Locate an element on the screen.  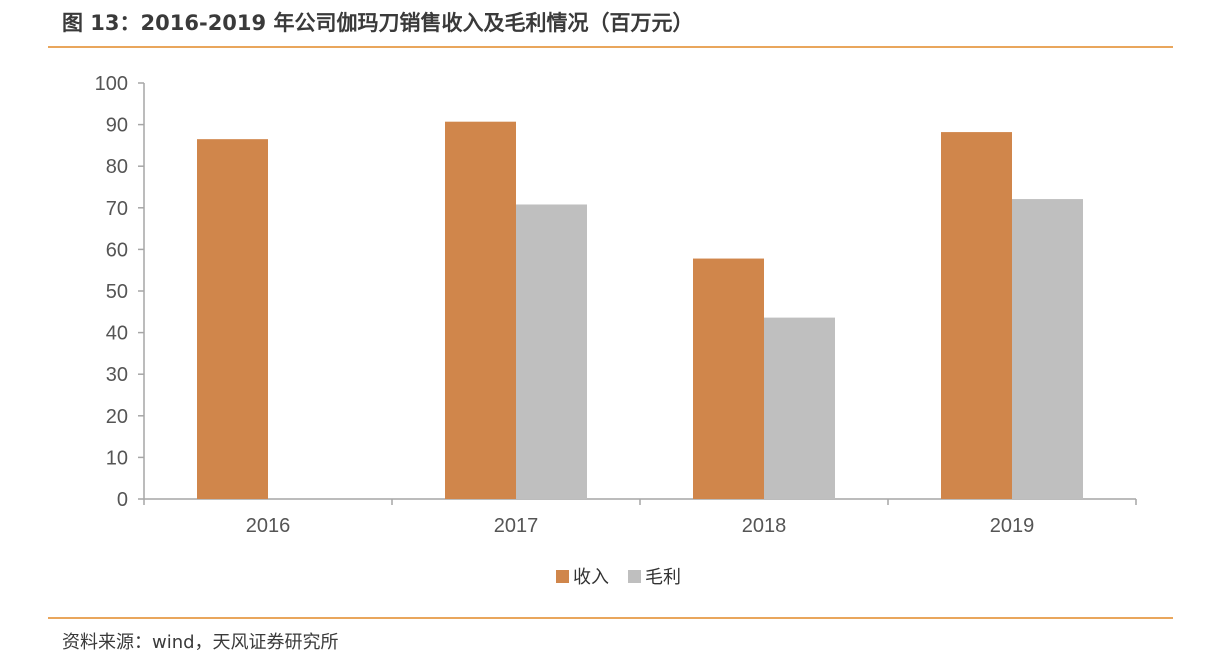
bar-收入-2017 is located at coordinates (480, 310).